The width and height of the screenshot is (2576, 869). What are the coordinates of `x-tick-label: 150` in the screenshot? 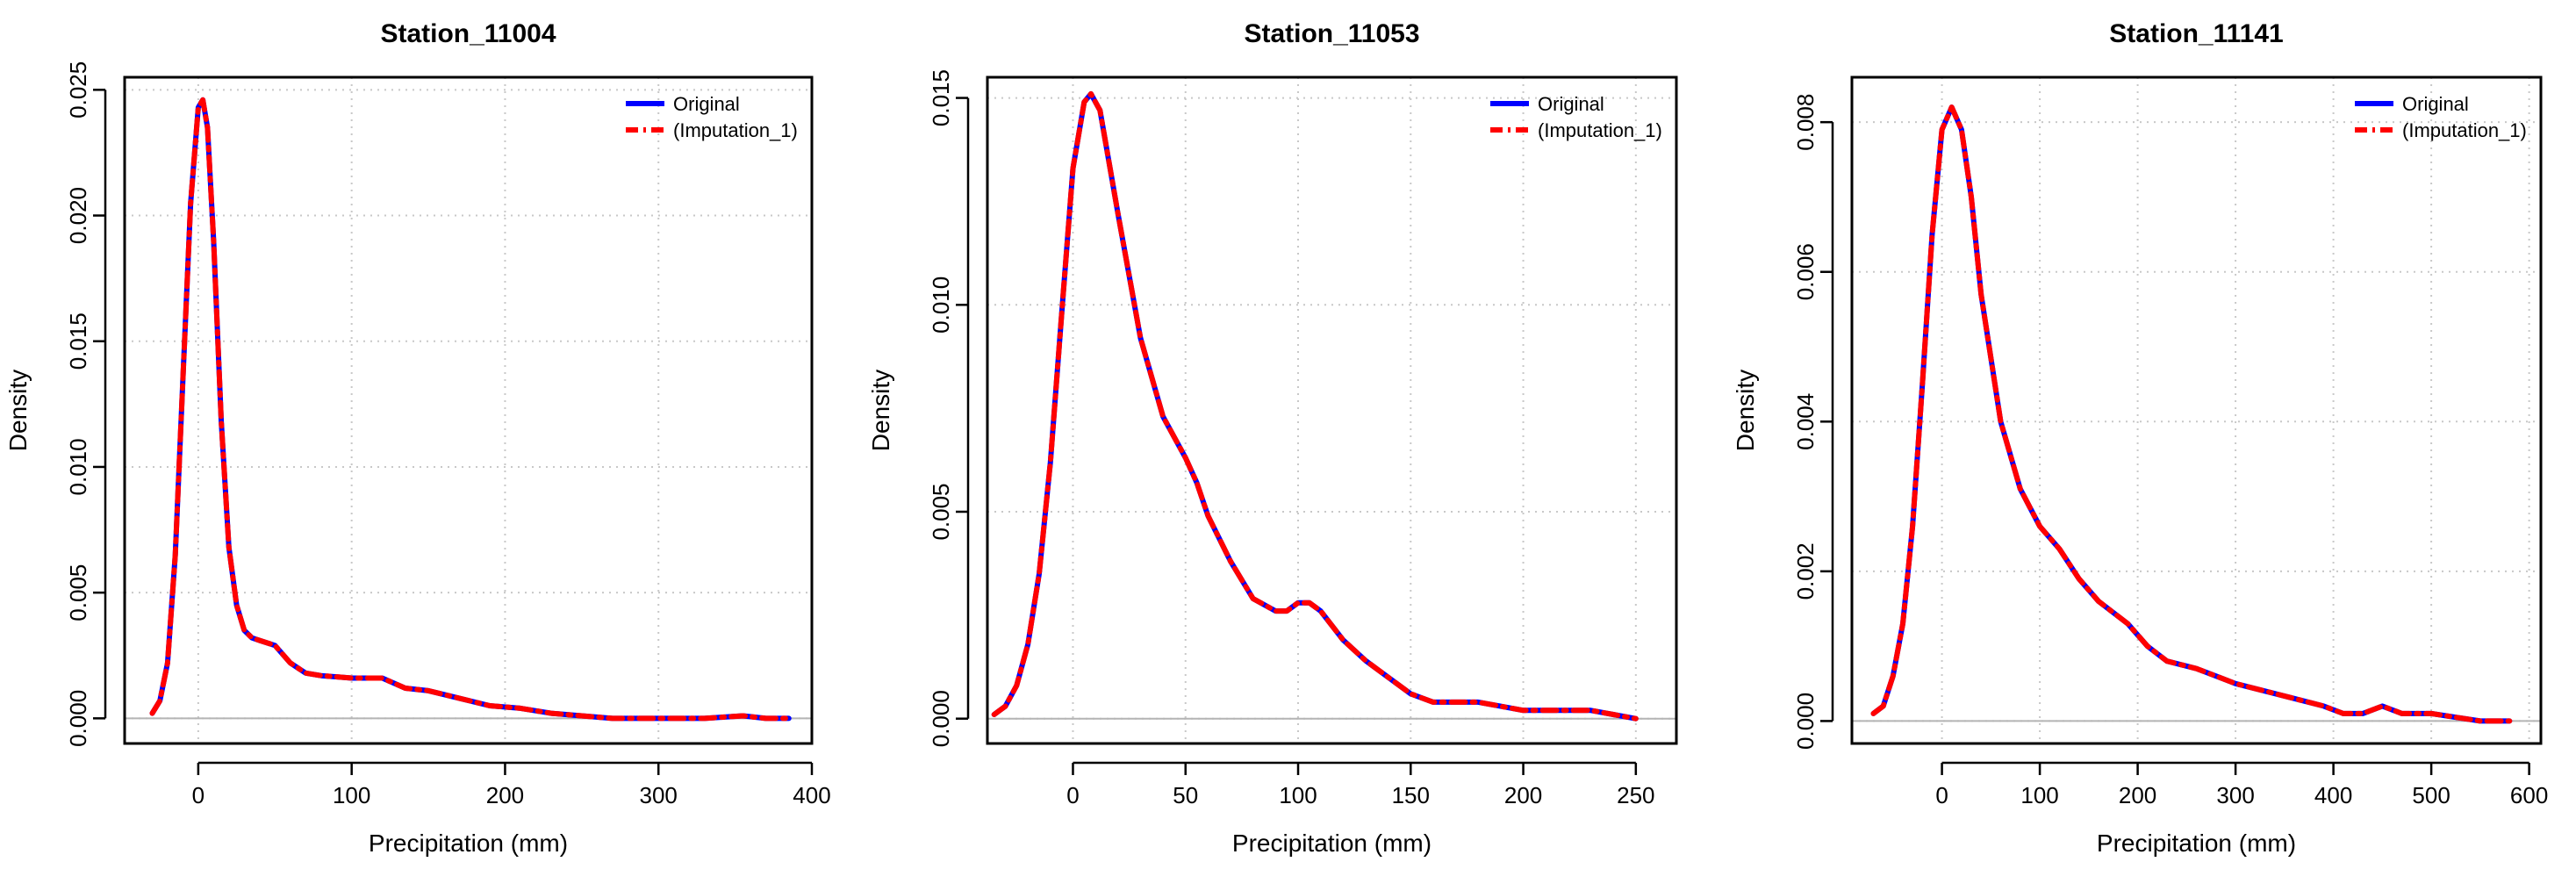 It's located at (1411, 795).